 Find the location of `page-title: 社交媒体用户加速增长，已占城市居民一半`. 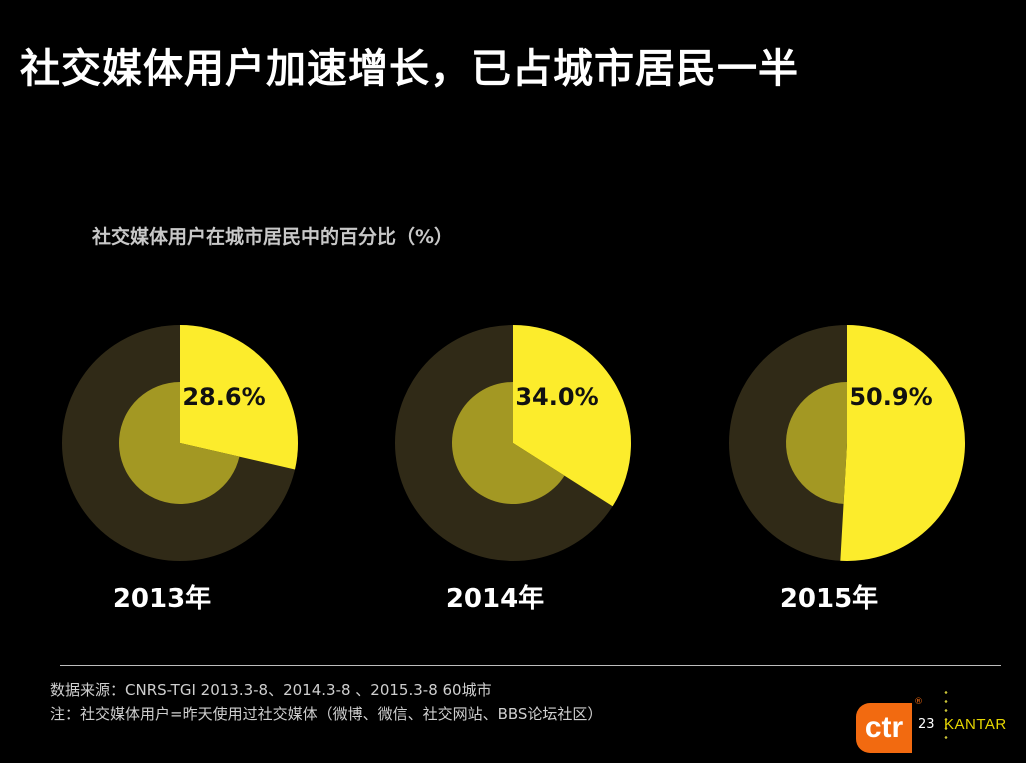

page-title: 社交媒体用户加速增长，已占城市居民一半 is located at coordinates (409, 69).